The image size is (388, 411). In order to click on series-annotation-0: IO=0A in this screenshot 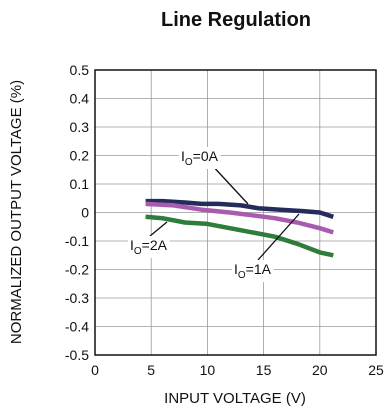, I will do `click(200, 158)`.